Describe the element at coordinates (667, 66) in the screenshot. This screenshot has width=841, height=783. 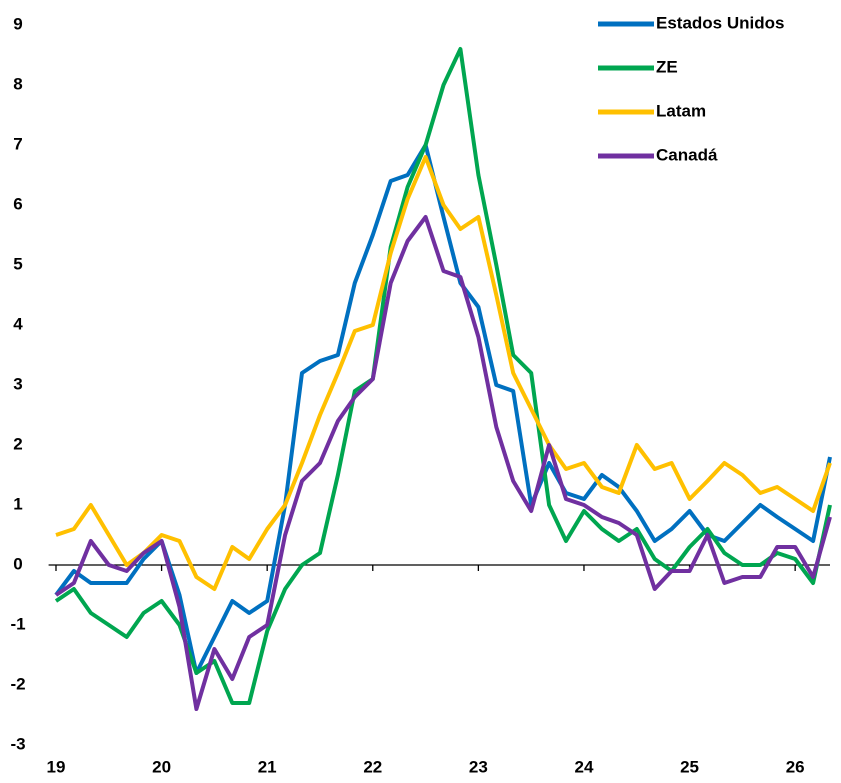
I see `legend-label: ZE` at that location.